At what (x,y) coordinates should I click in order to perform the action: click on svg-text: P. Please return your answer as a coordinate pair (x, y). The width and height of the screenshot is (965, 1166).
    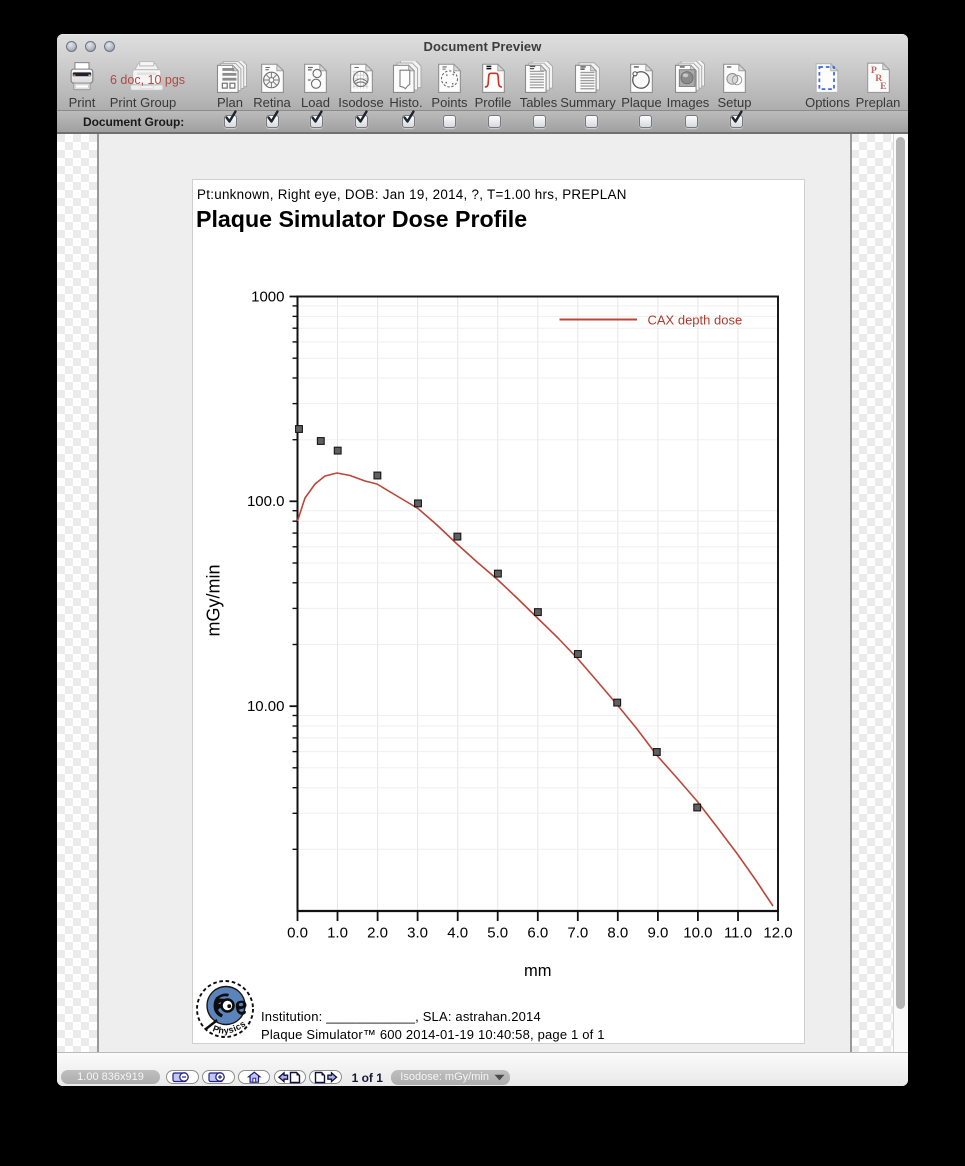
    Looking at the image, I should click on (873, 70).